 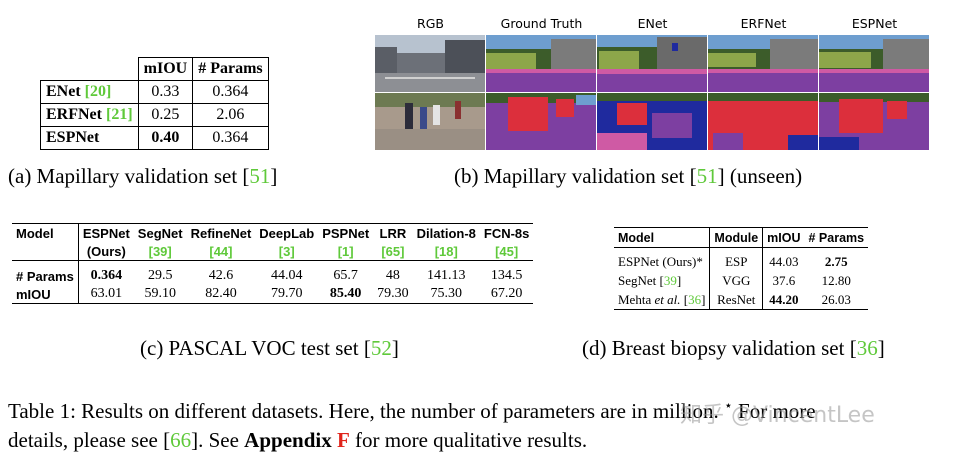 I want to click on module-cell: VGG, so click(x=736, y=280).